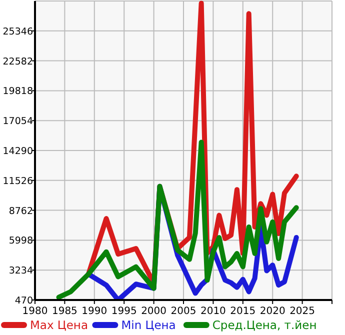 This screenshot has height=335, width=345. I want to click on y-tick-label: 17054, so click(17, 122).